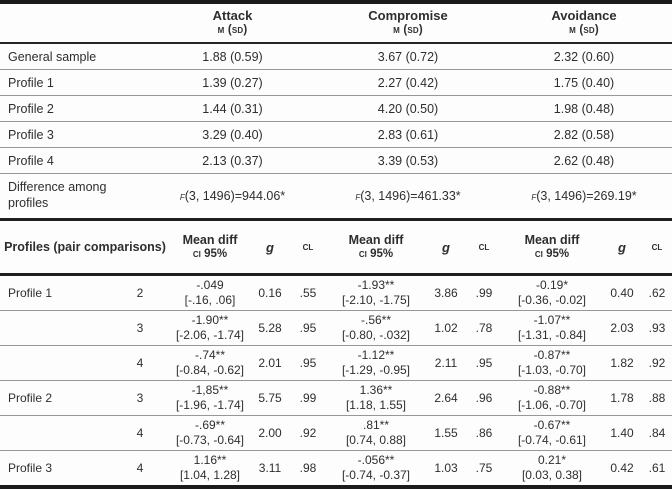  I want to click on ci-value: [-0.80, -.032], so click(376, 335).